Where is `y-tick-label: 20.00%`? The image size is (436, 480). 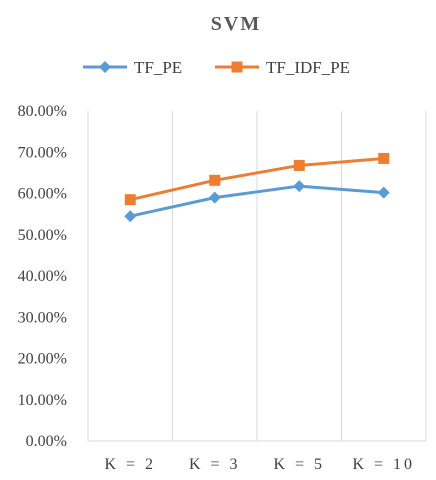
y-tick-label: 20.00% is located at coordinates (42, 359).